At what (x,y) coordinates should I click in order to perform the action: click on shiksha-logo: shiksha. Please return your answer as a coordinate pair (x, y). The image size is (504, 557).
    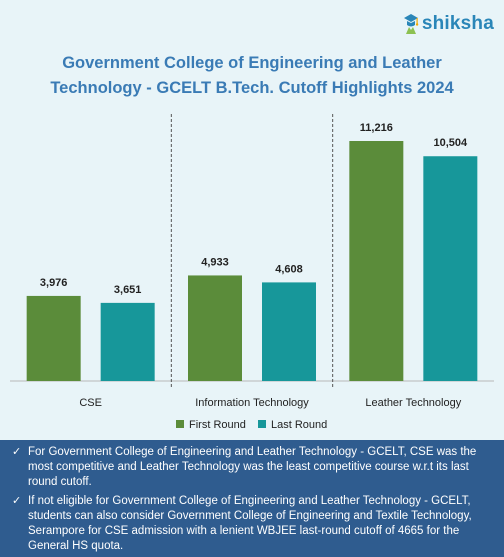
    Looking at the image, I should click on (448, 24).